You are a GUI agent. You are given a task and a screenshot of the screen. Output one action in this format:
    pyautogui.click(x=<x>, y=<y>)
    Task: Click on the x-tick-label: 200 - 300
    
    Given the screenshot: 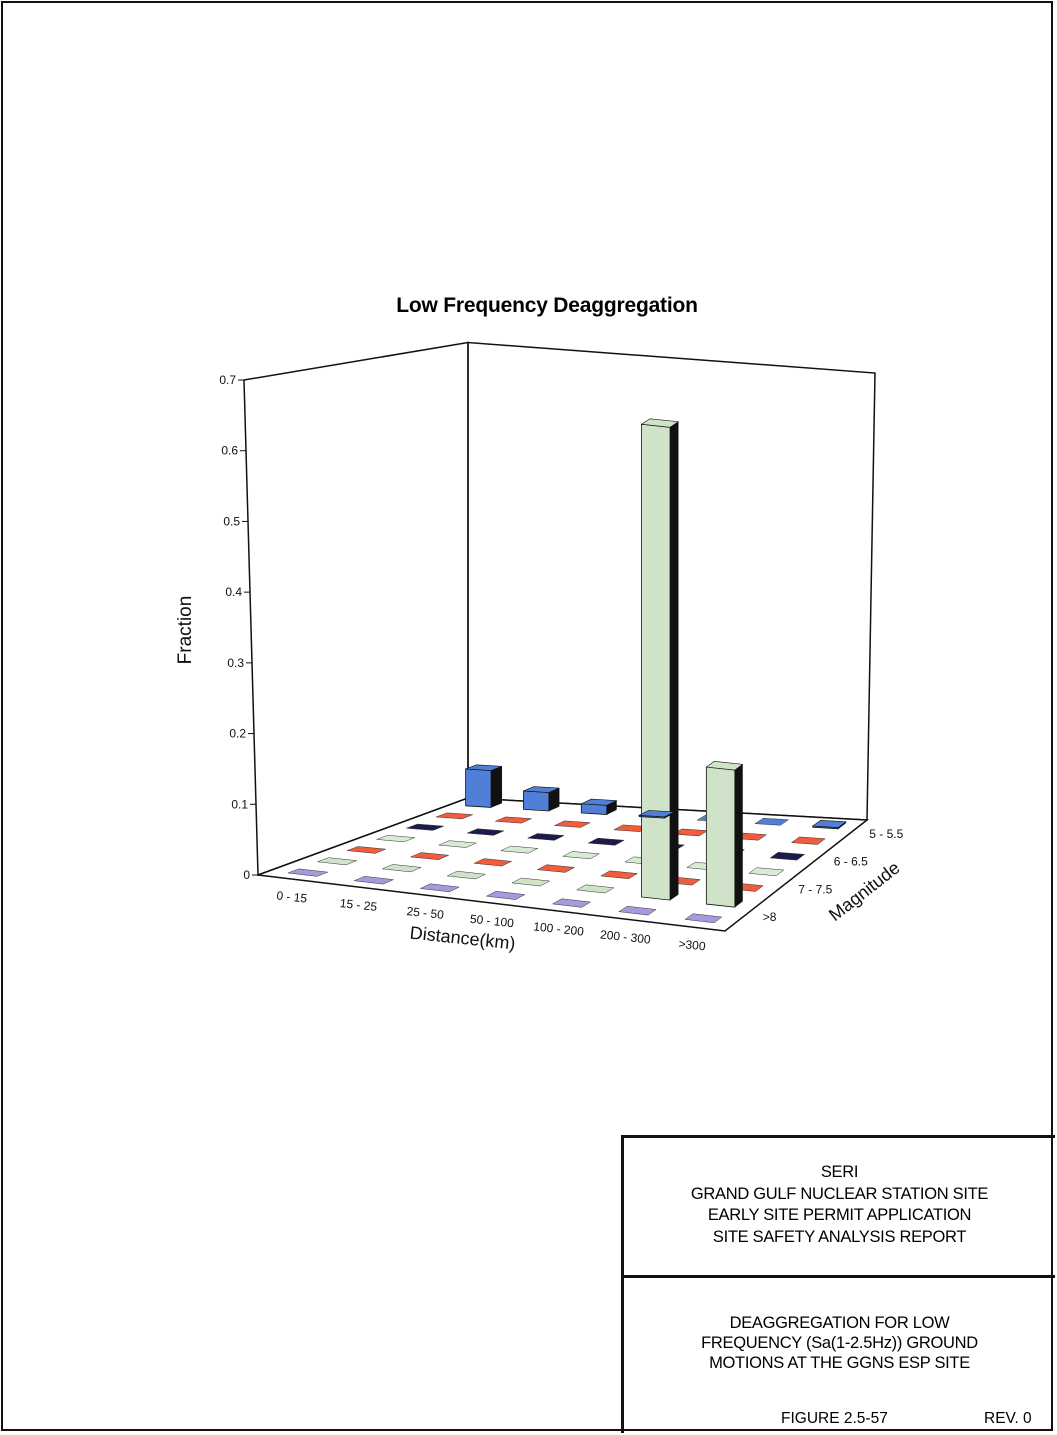 What is the action you would take?
    pyautogui.click(x=625, y=936)
    